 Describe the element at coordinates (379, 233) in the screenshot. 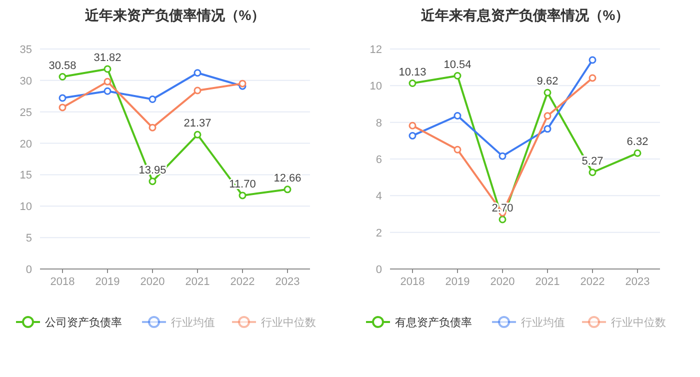

I see `y-tick-label: 2` at that location.